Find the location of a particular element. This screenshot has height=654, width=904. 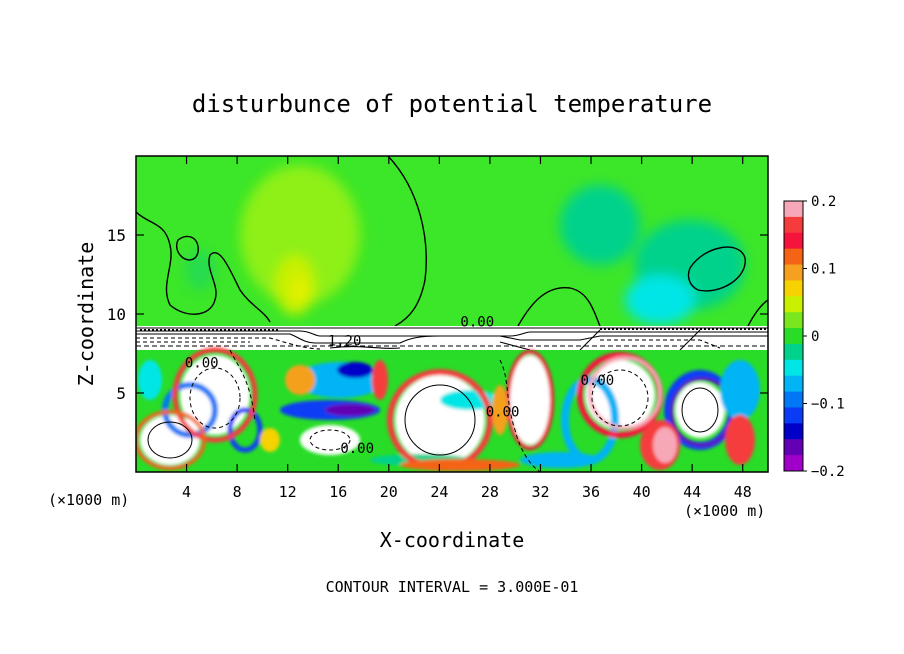

x-tick-label: 48 is located at coordinates (743, 492).